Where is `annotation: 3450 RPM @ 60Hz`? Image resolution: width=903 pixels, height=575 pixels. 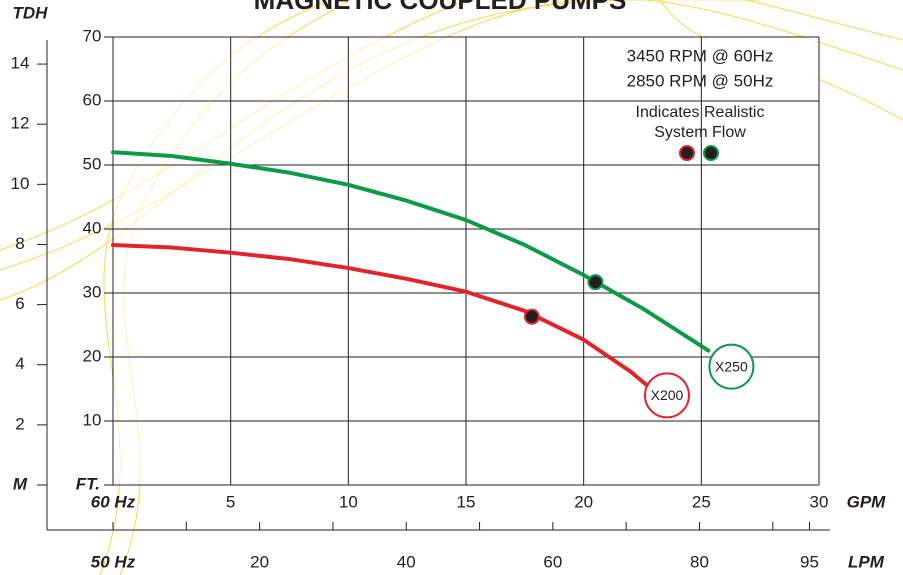
annotation: 3450 RPM @ 60Hz is located at coordinates (700, 55).